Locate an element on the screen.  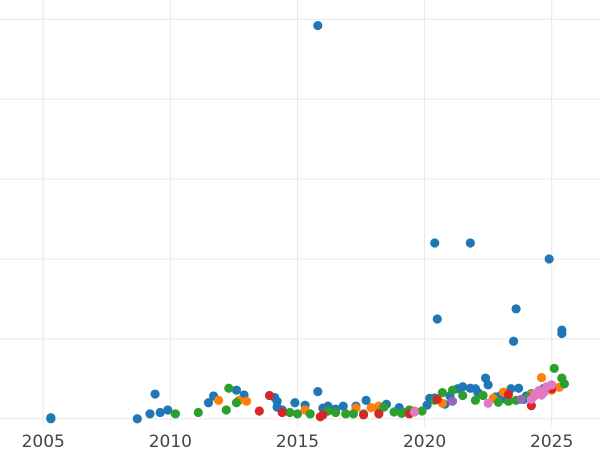
x-tick-label: 2015 is located at coordinates (297, 441).